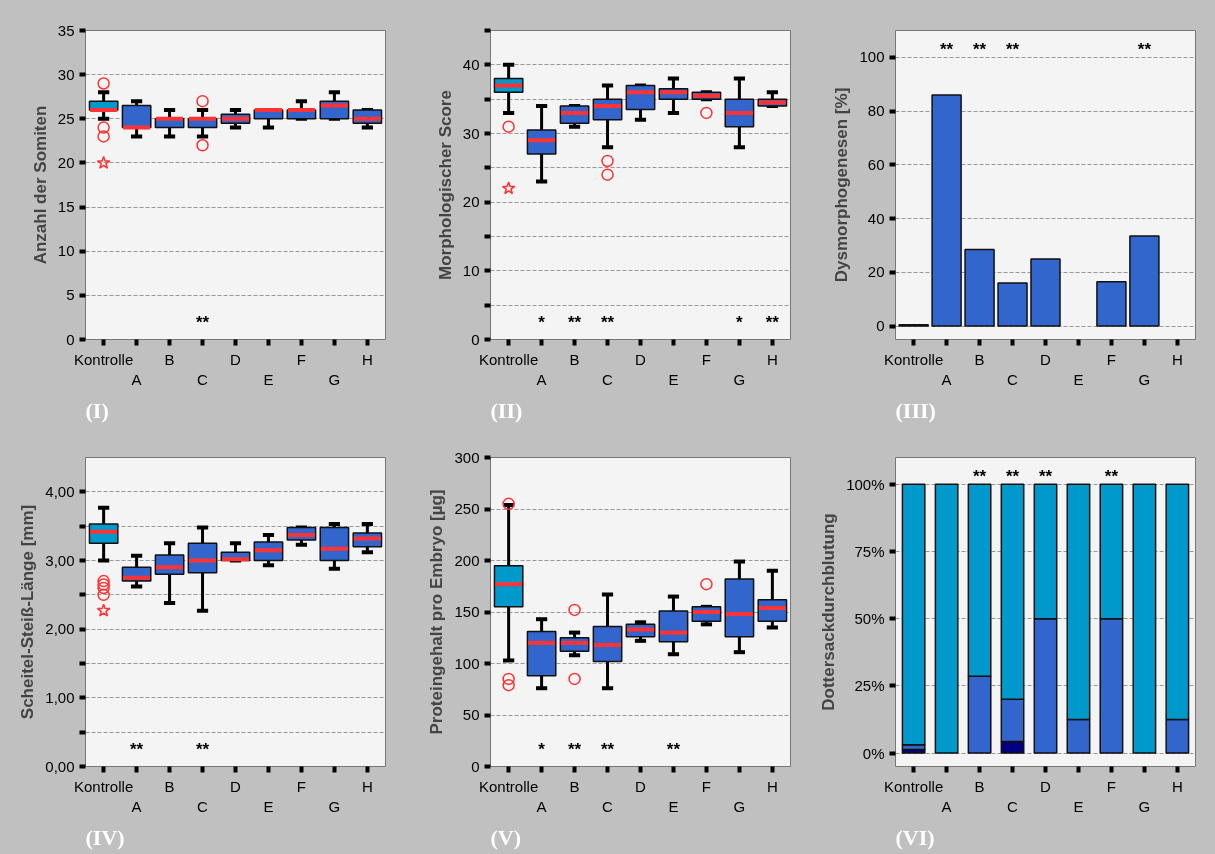 This screenshot has width=1215, height=854. Describe the element at coordinates (66, 207) in the screenshot. I see `y-tick-label: 15` at that location.